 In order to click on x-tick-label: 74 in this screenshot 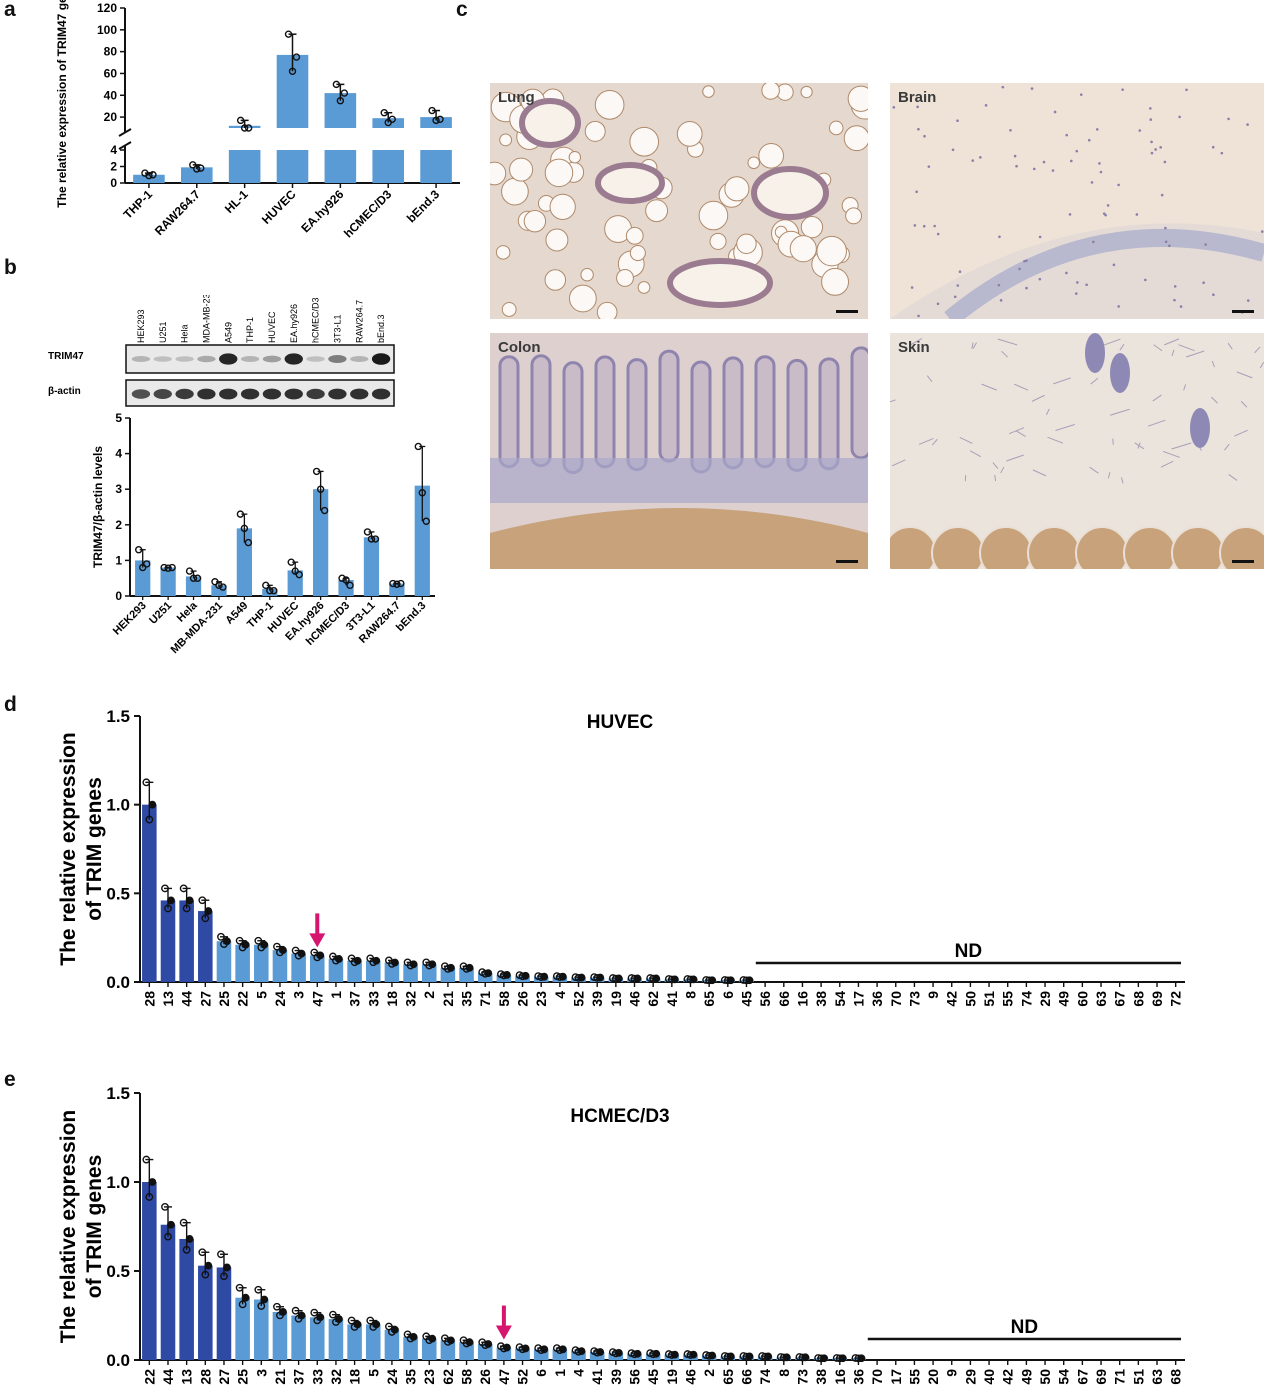, I will do `click(765, 1377)`.